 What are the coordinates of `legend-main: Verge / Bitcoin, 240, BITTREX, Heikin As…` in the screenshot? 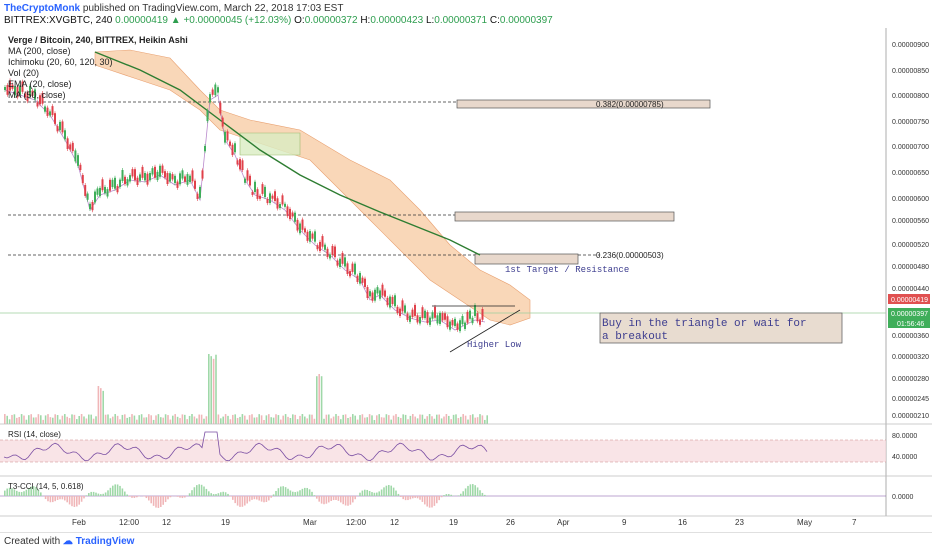 It's located at (98, 40).